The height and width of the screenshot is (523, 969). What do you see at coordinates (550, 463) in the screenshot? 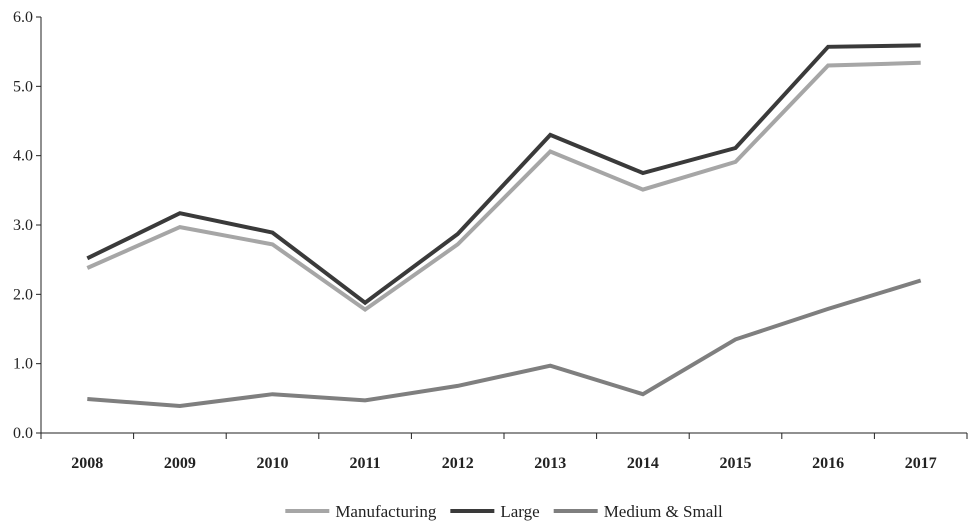
I see `x-tick-label: 2013` at bounding box center [550, 463].